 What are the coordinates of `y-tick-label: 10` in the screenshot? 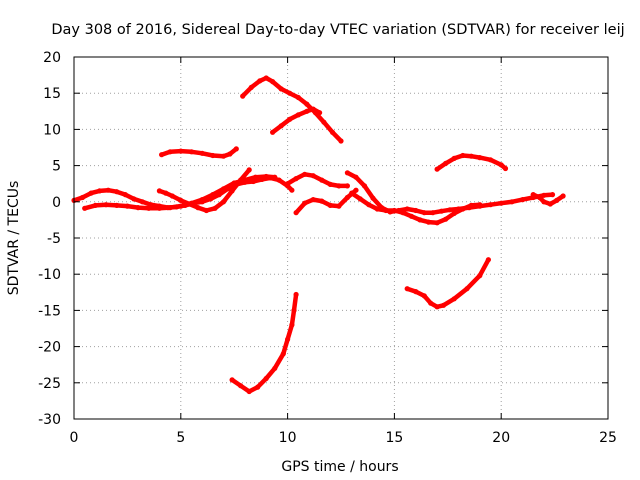 It's located at (52, 130).